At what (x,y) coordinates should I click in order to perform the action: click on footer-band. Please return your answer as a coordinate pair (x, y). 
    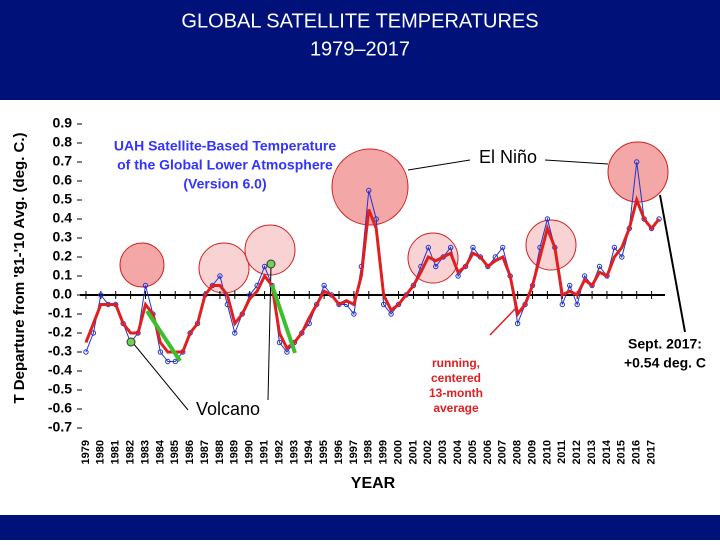
    Looking at the image, I should click on (360, 527).